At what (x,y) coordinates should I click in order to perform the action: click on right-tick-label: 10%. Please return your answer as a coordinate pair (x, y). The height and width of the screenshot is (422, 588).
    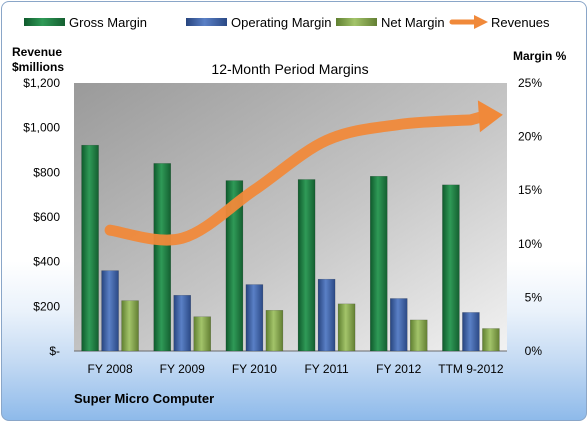
    Looking at the image, I should click on (530, 244).